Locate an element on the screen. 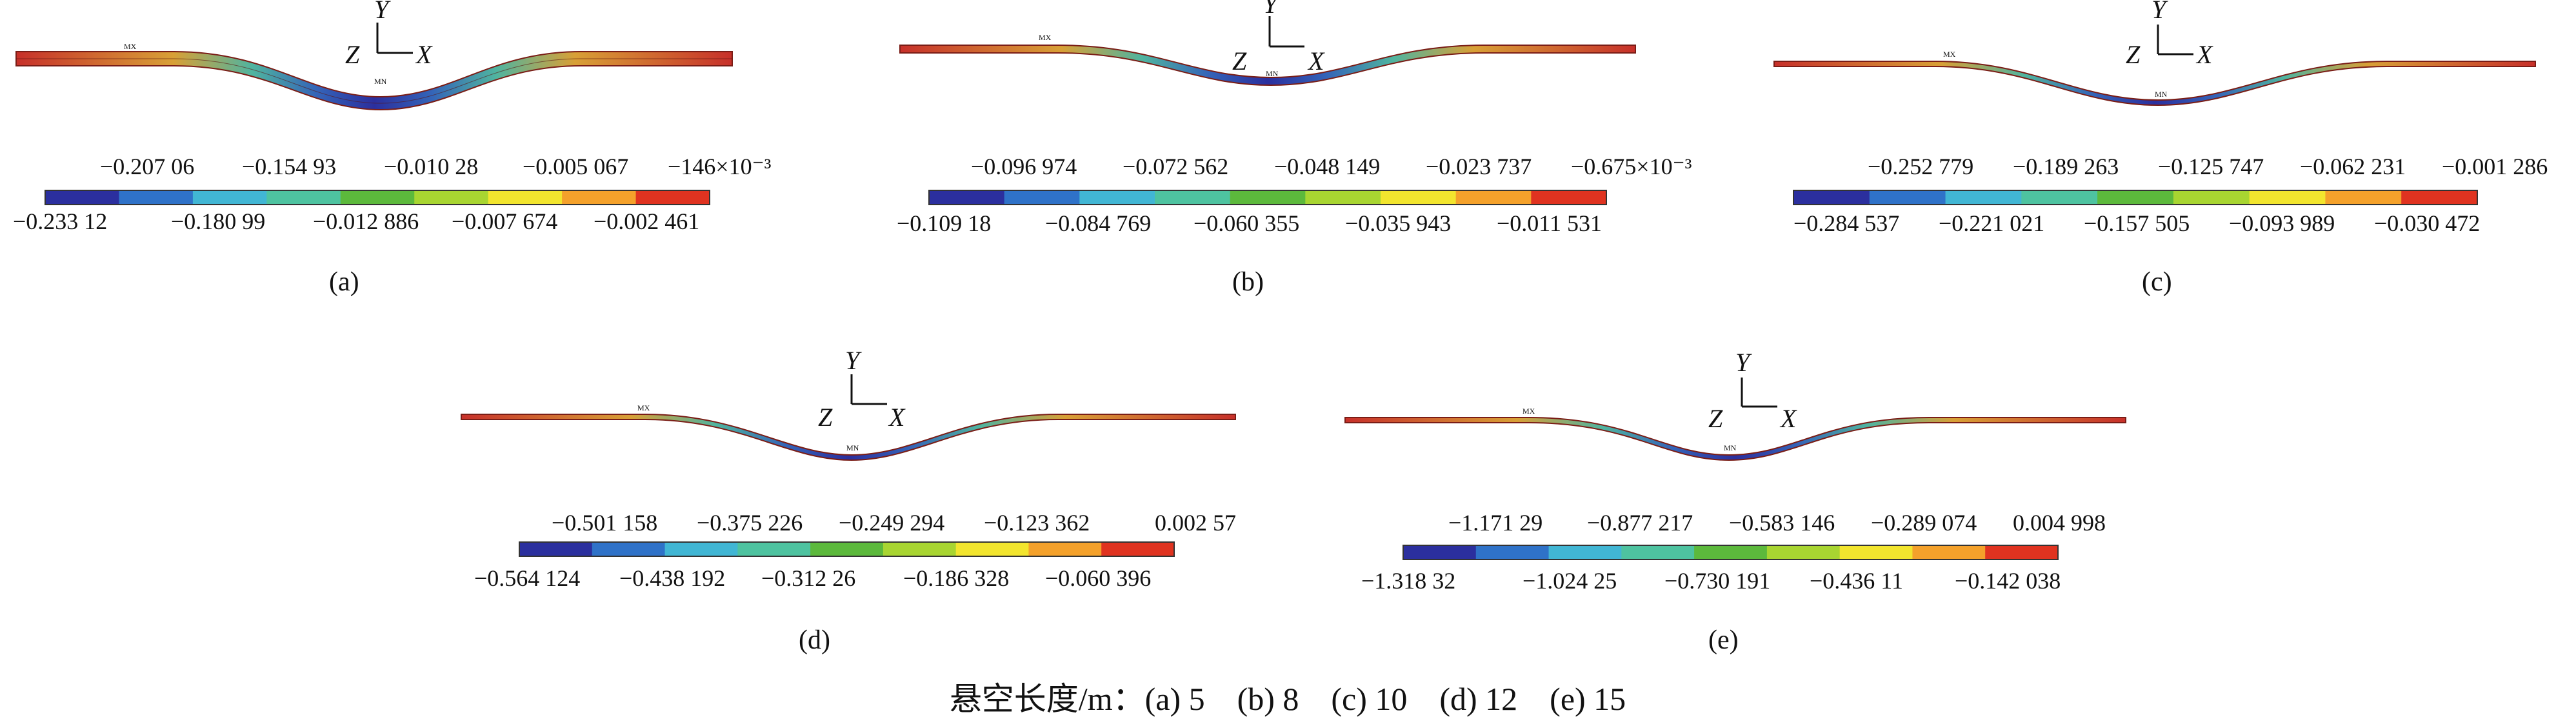 The height and width of the screenshot is (726, 2576). colorbar-b is located at coordinates (1267, 198).